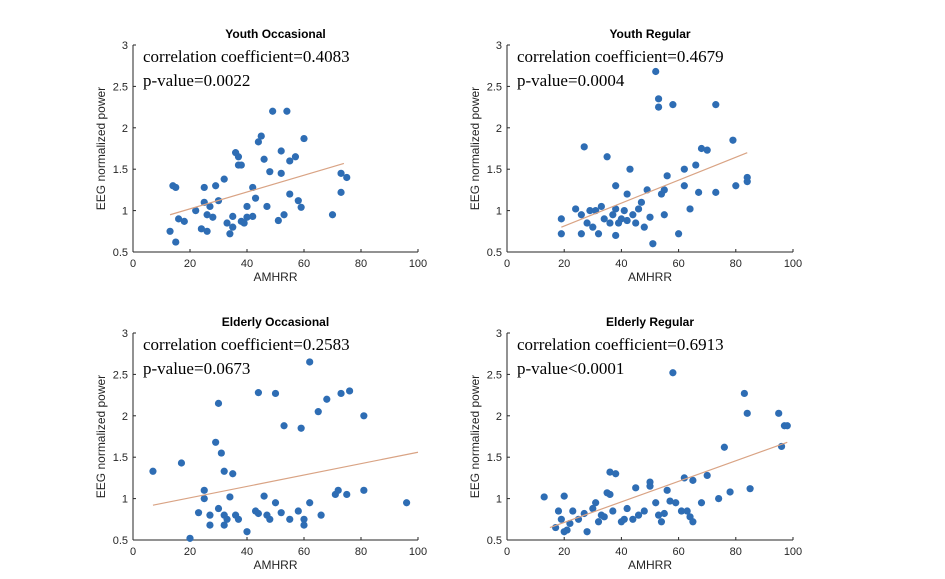 This screenshot has width=945, height=579. Describe the element at coordinates (620, 344) in the screenshot. I see `correlation-annotation: correlation coefficient=0.6913` at that location.